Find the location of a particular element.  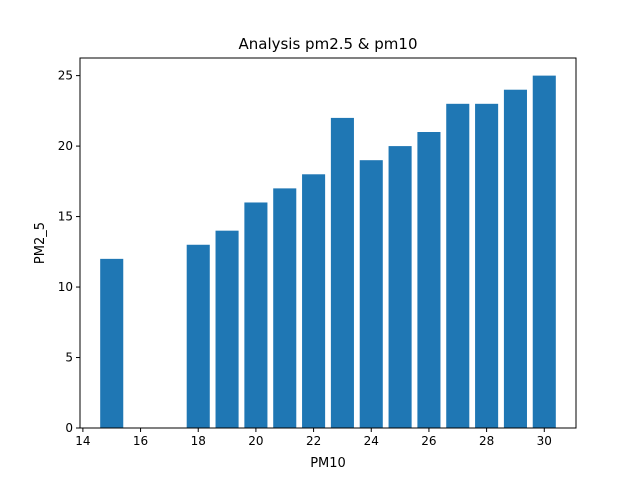

x-tick-label: 14 is located at coordinates (82, 441).